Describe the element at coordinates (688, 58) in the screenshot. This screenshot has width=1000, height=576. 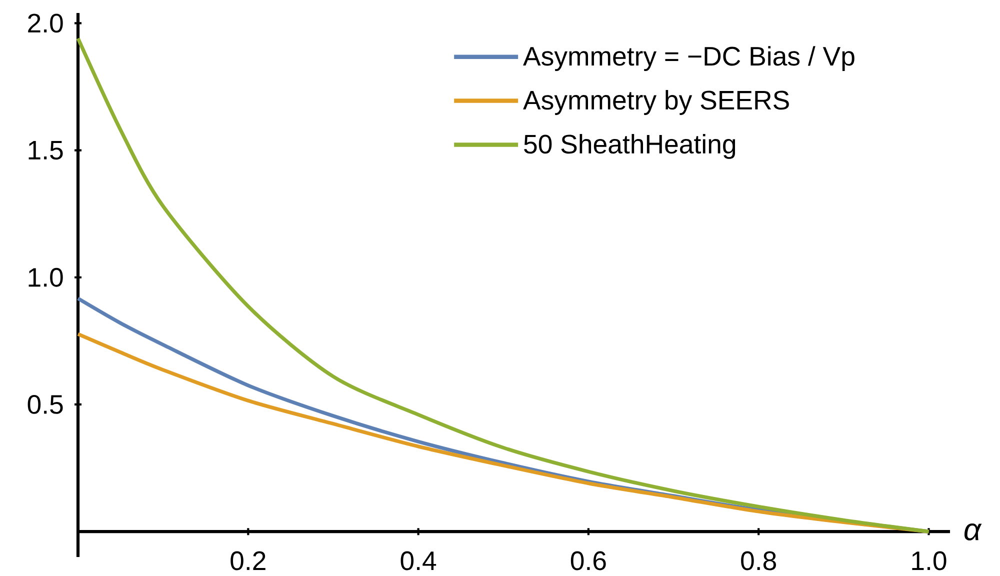
I see `legend-label: Asymmetry = −DC Bias / Vp` at that location.